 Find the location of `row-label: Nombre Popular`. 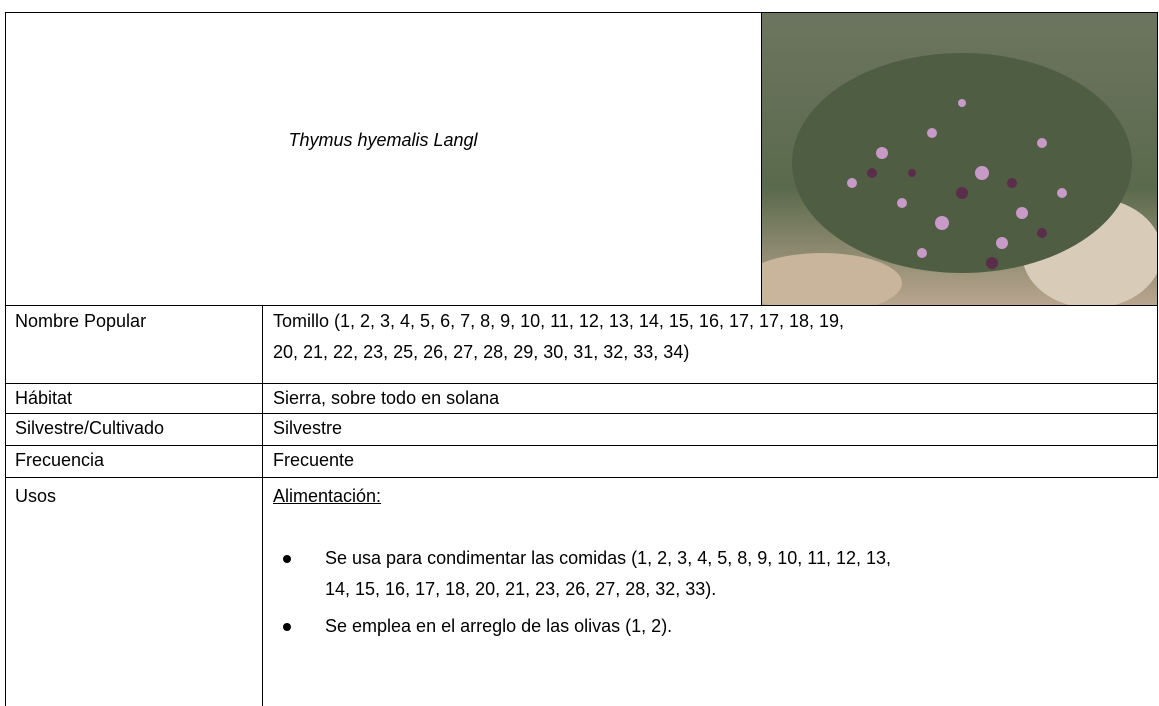

row-label: Nombre Popular is located at coordinates (81, 321).